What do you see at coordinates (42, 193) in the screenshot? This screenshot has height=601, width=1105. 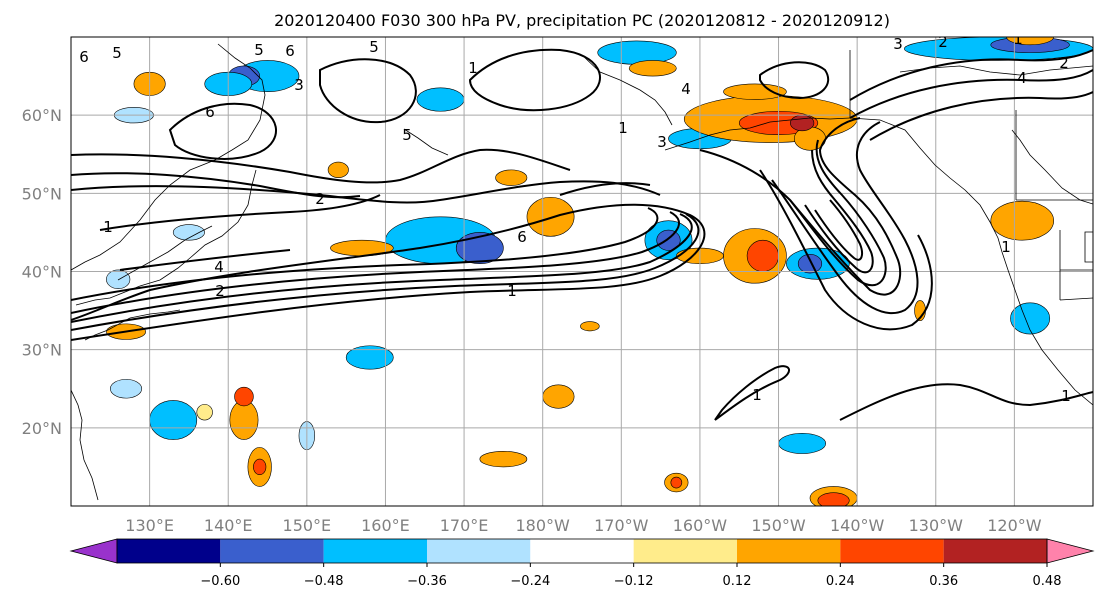 I see `lat-tick-label: 50°N` at bounding box center [42, 193].